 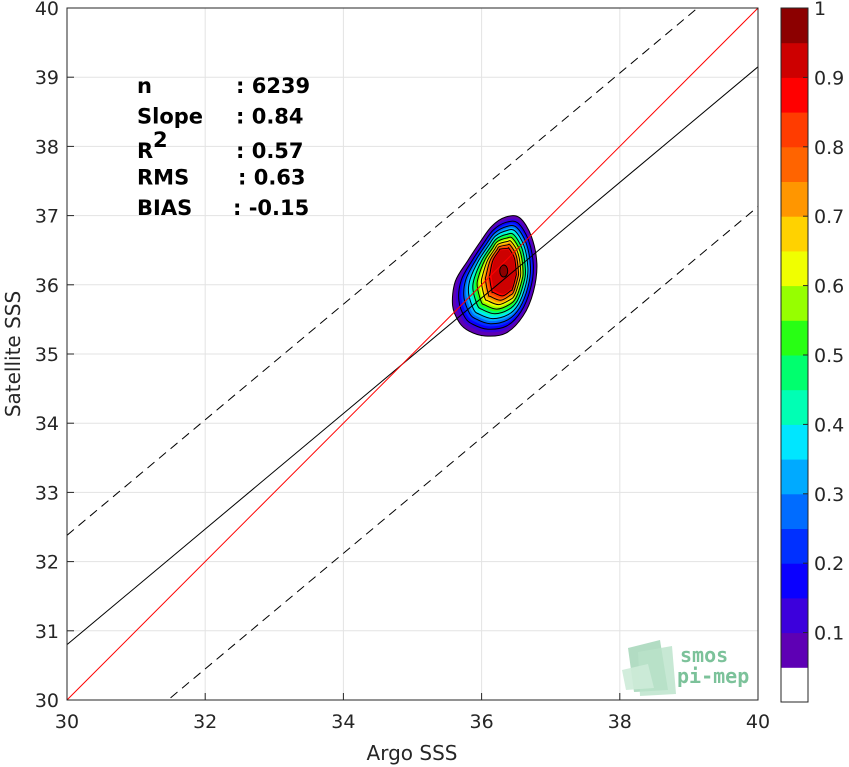 What do you see at coordinates (829, 495) in the screenshot?
I see `colorbar-tick-label: 0.3` at bounding box center [829, 495].